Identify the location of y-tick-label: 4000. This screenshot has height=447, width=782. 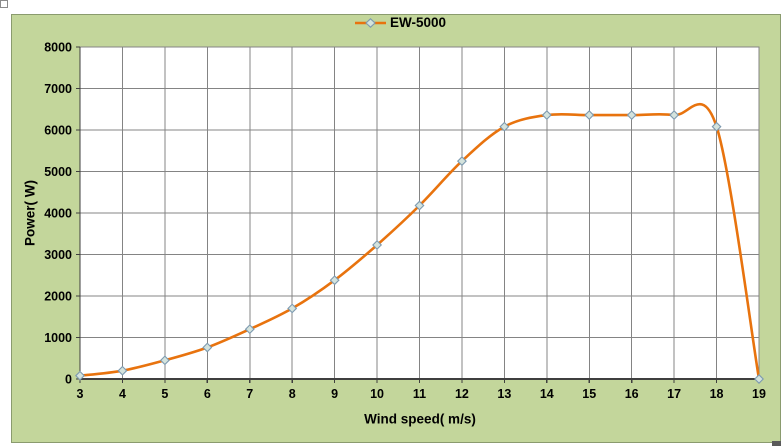
(58, 214).